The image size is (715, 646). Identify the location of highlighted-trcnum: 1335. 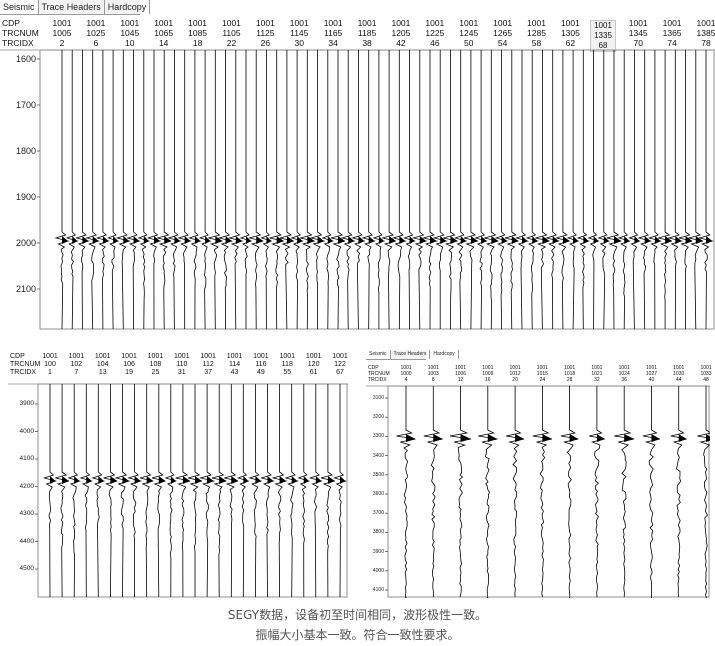
(603, 35).